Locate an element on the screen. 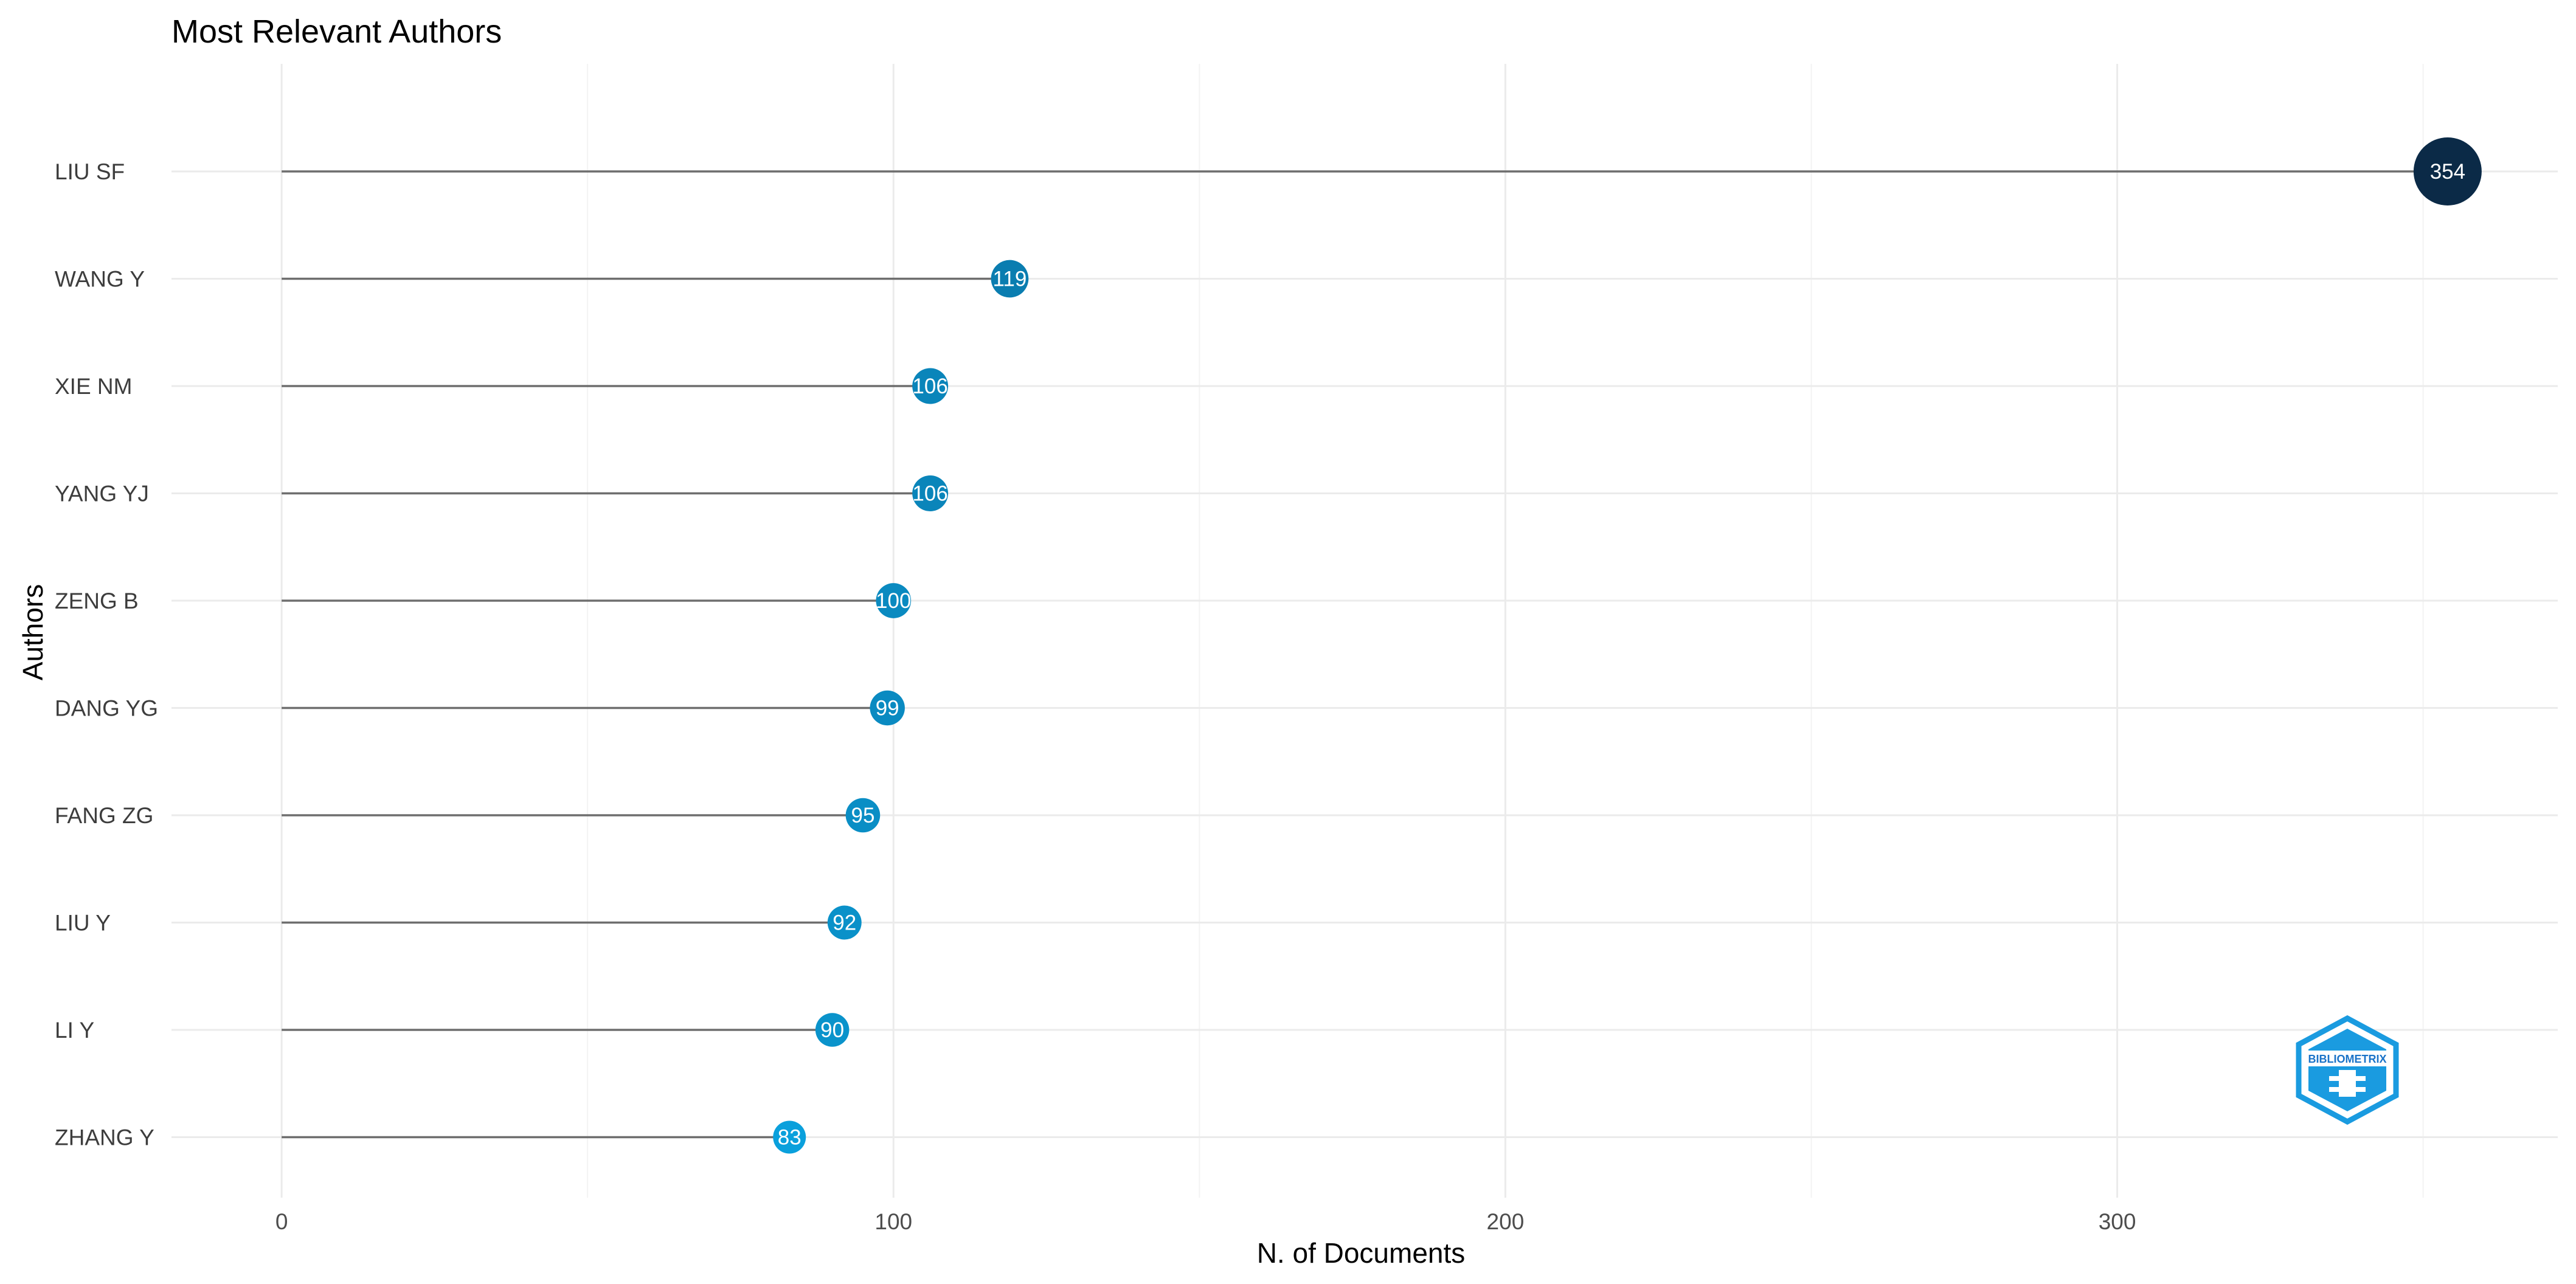 The height and width of the screenshot is (1284, 2576). point-value-label: 100 is located at coordinates (893, 601).